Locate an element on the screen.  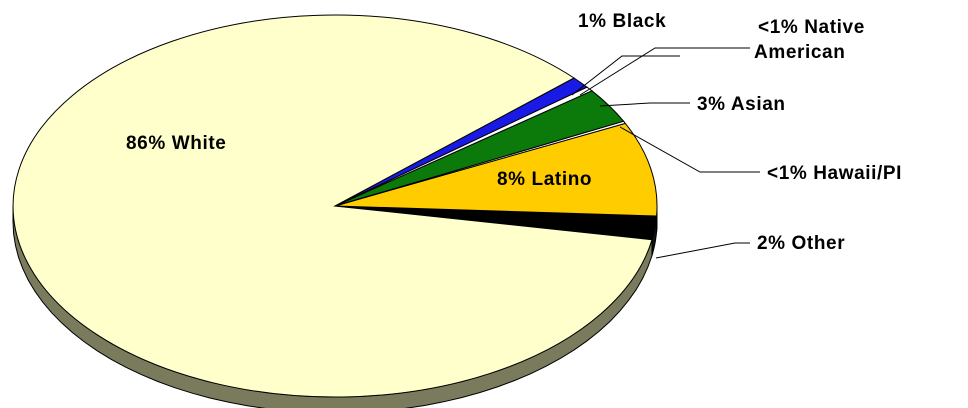
leader-line-hawaii is located at coordinates (689, 149).